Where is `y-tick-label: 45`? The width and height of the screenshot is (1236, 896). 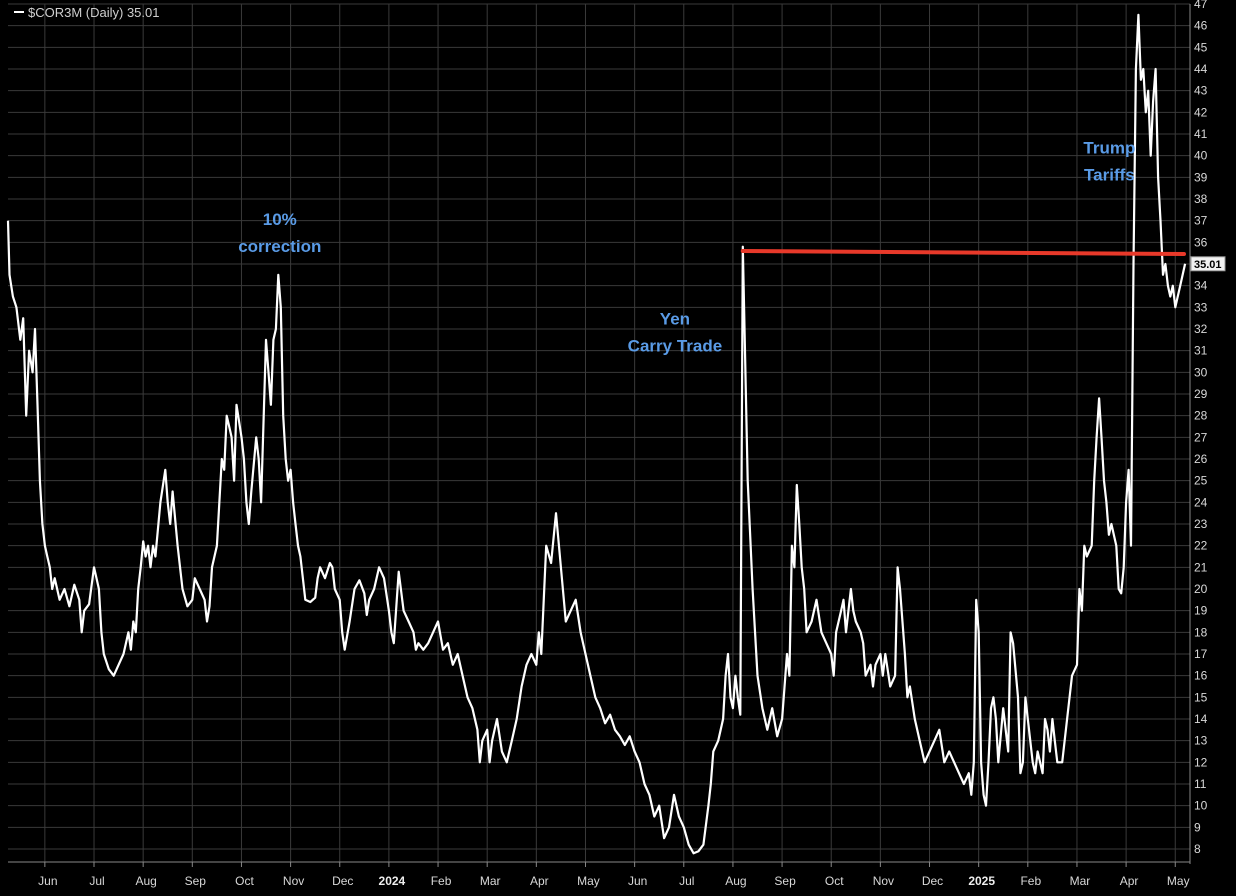
y-tick-label: 45 is located at coordinates (1201, 47).